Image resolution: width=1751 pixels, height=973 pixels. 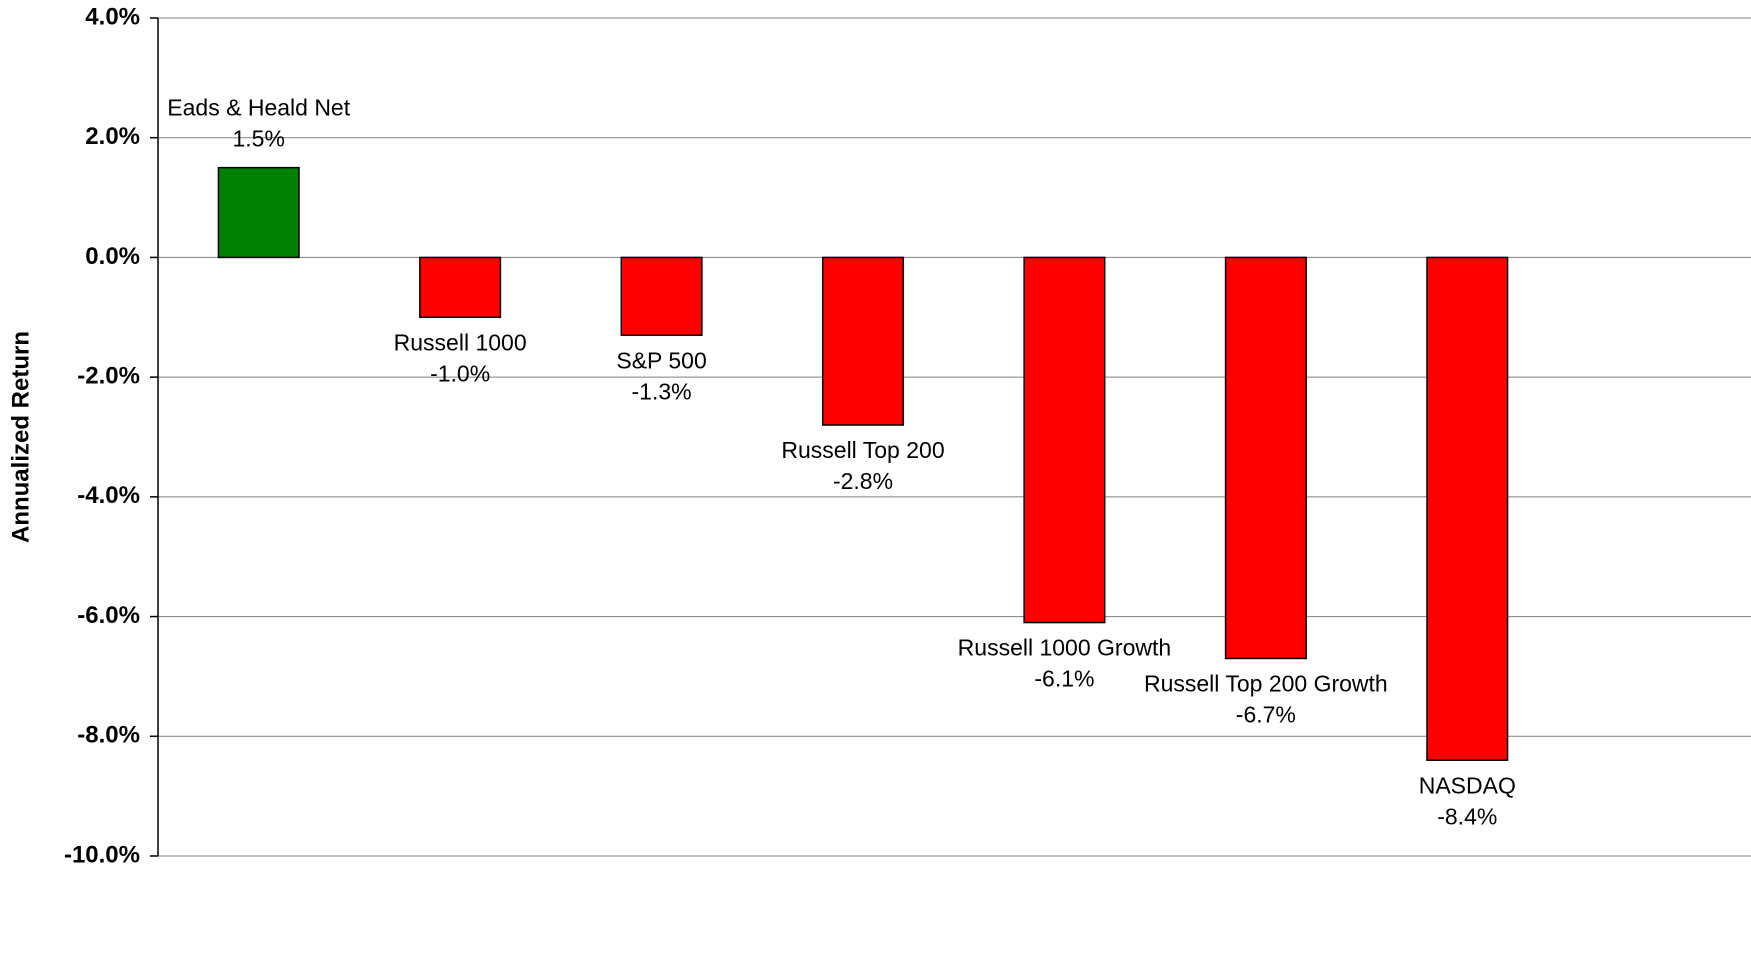 I want to click on y-tick-label: -10.0%, so click(x=102, y=854).